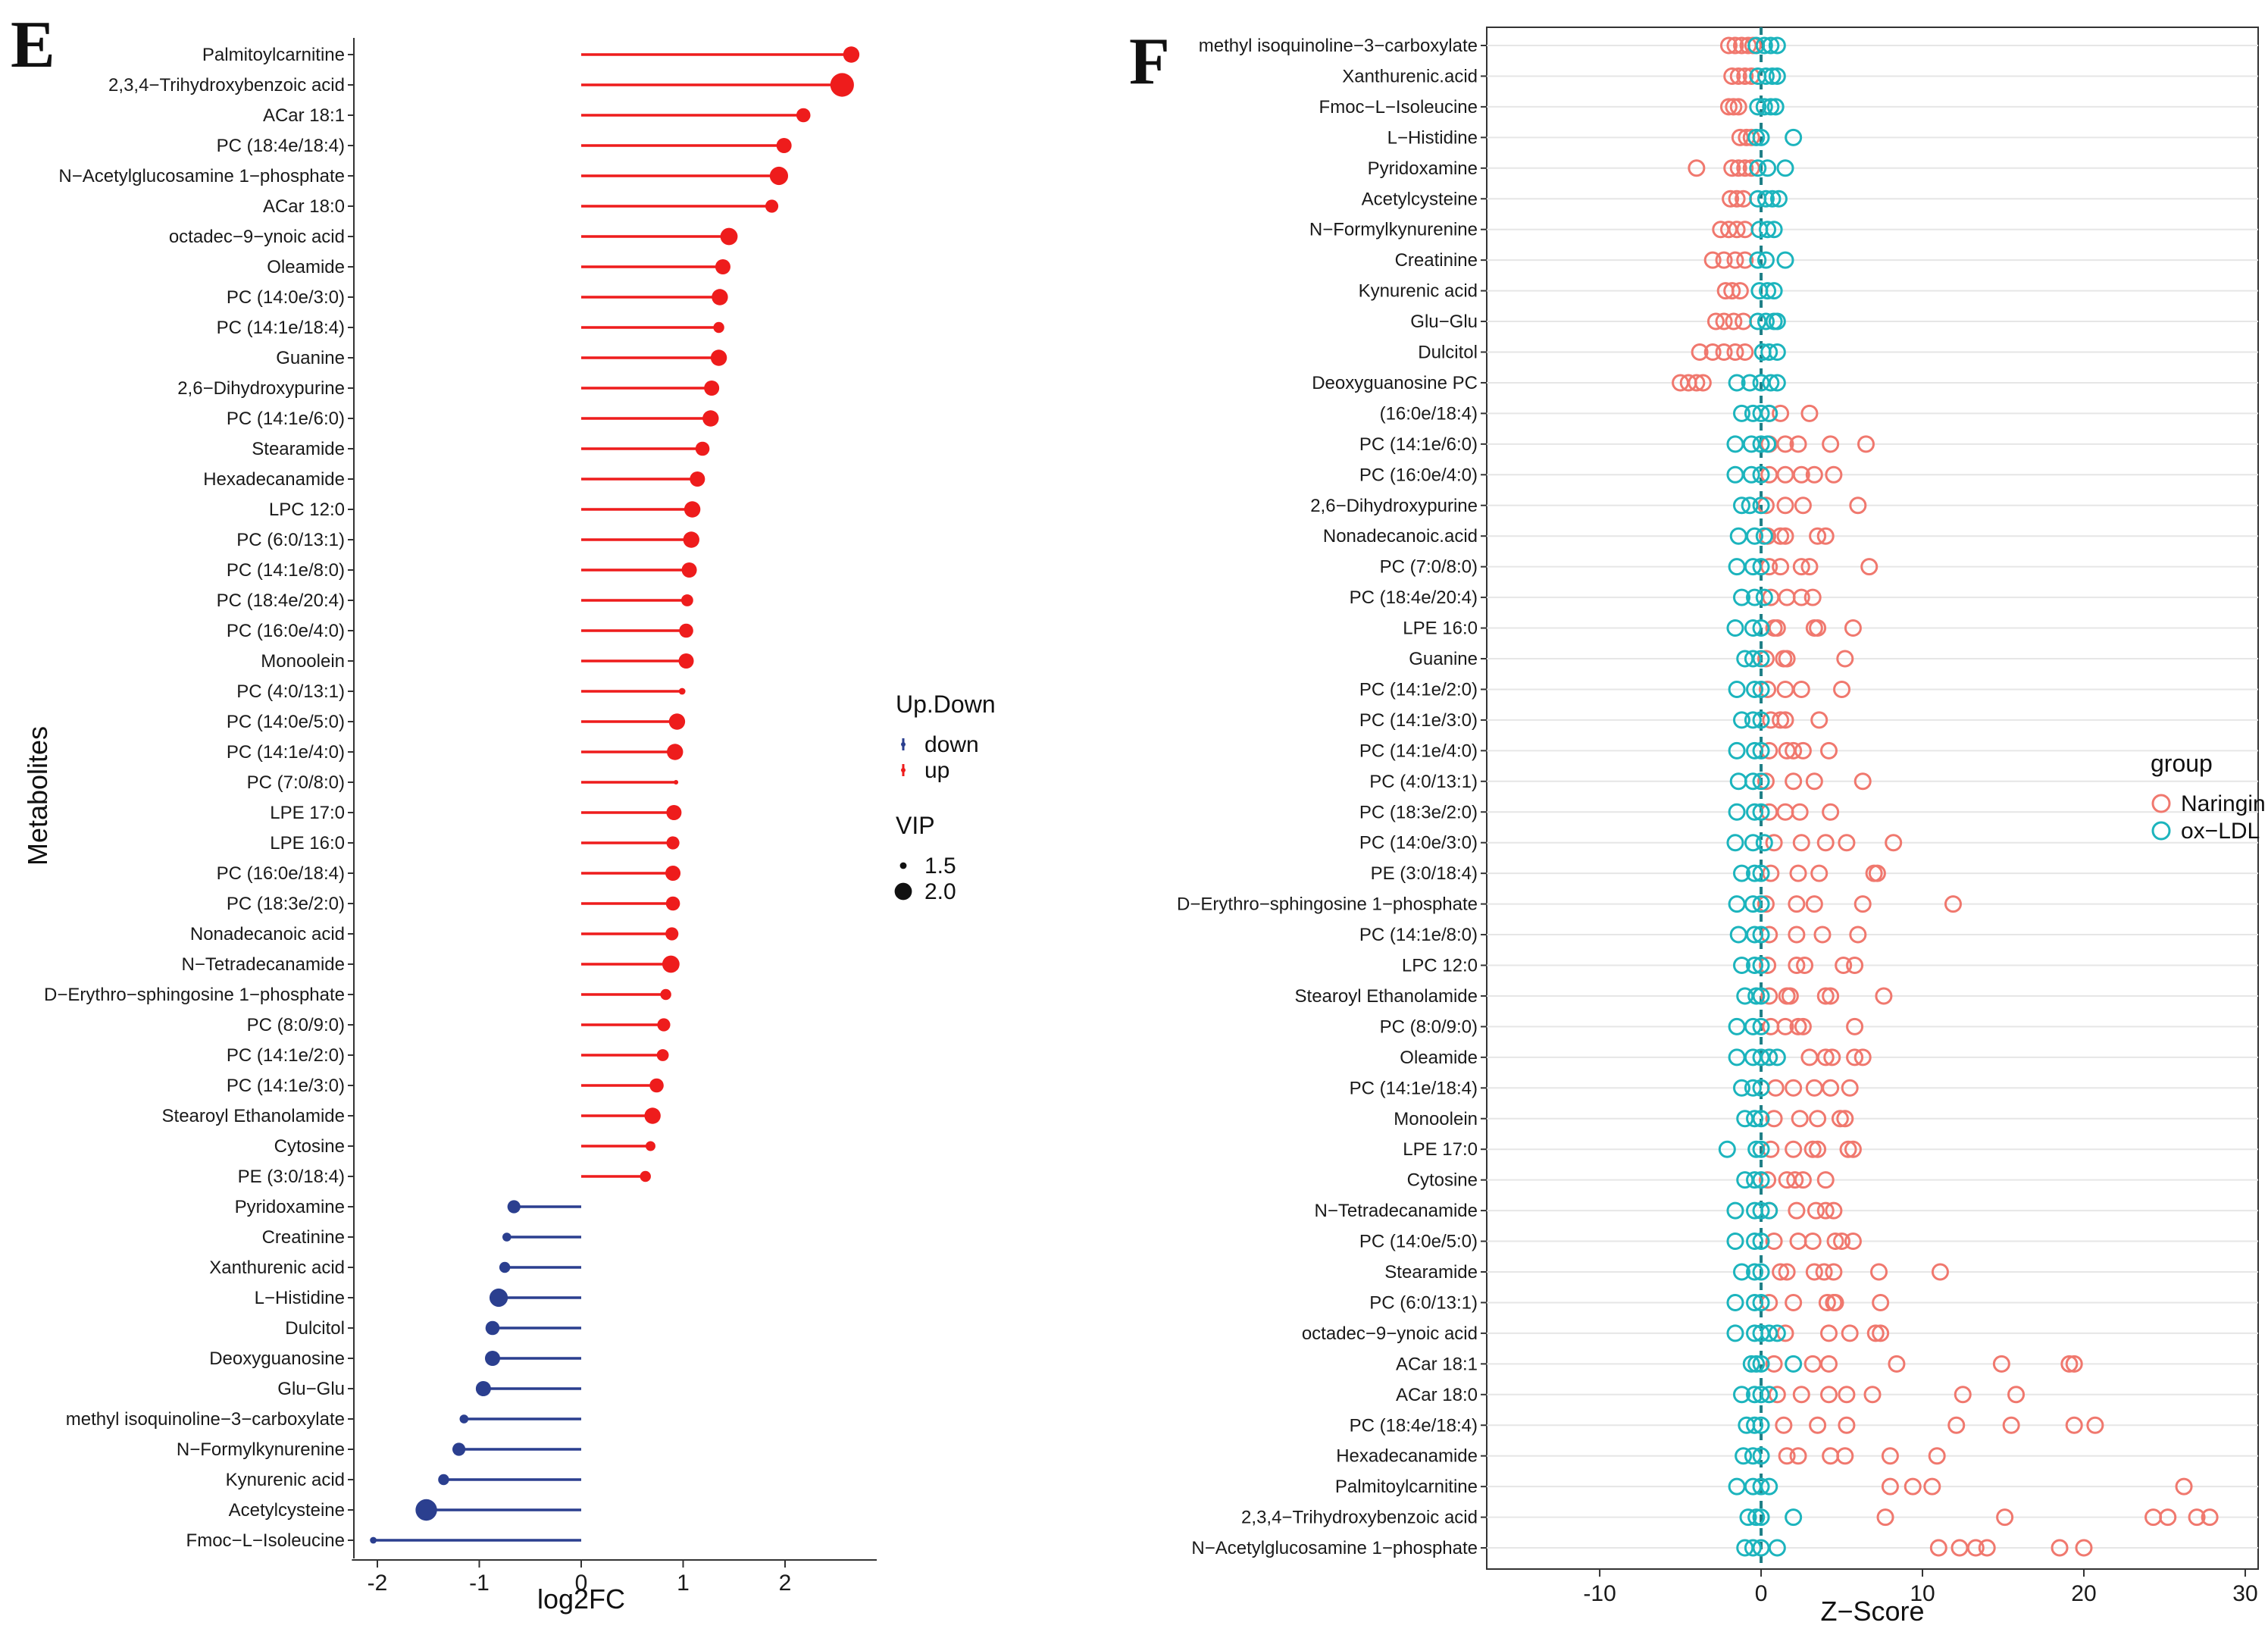 This screenshot has height=1635, width=2268. Describe the element at coordinates (309, 1146) in the screenshot. I see `e-metabolite-label: Cytosine` at that location.